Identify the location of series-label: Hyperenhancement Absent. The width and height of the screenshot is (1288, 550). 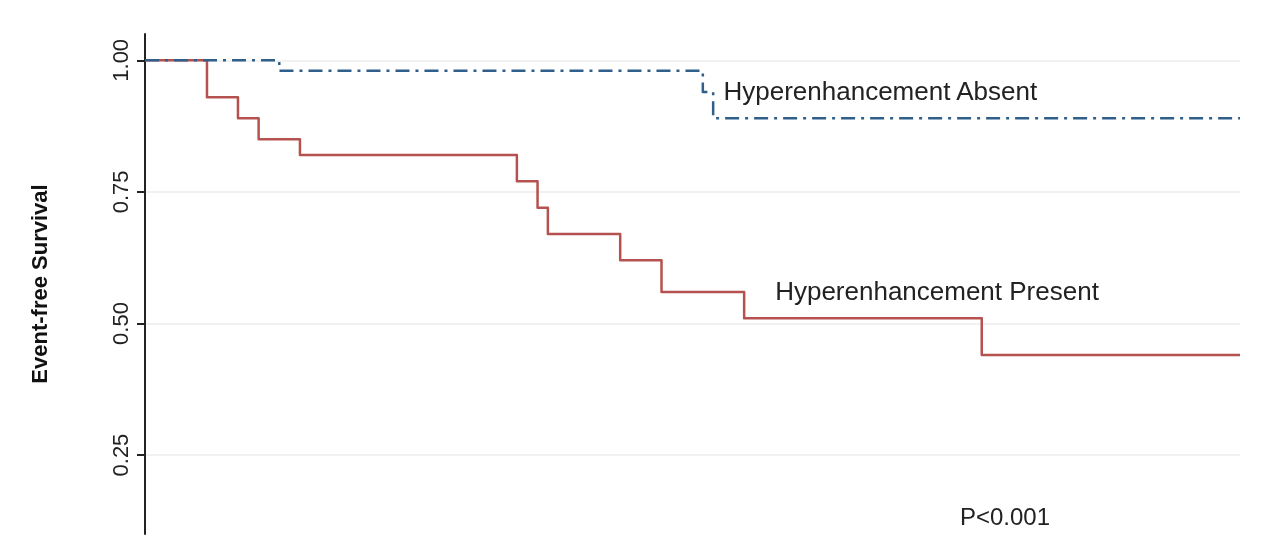
(880, 91).